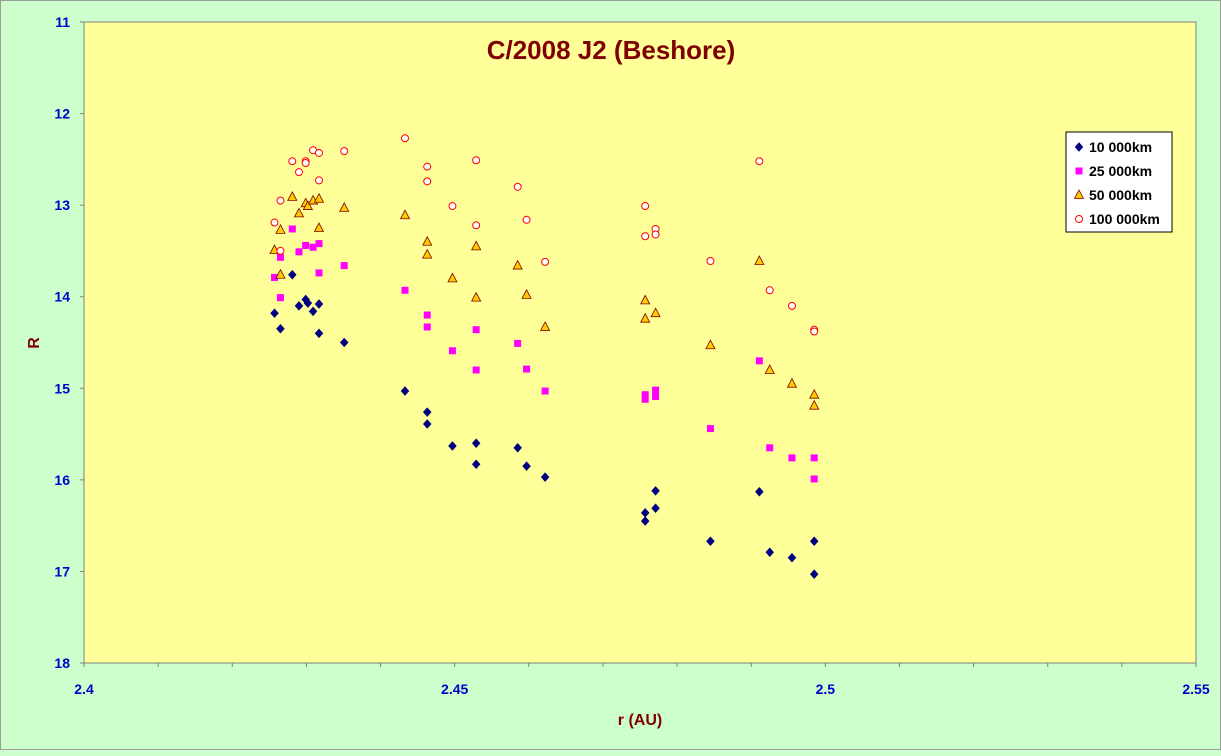 The height and width of the screenshot is (756, 1221). What do you see at coordinates (62, 114) in the screenshot?
I see `y-tick-label: 12` at bounding box center [62, 114].